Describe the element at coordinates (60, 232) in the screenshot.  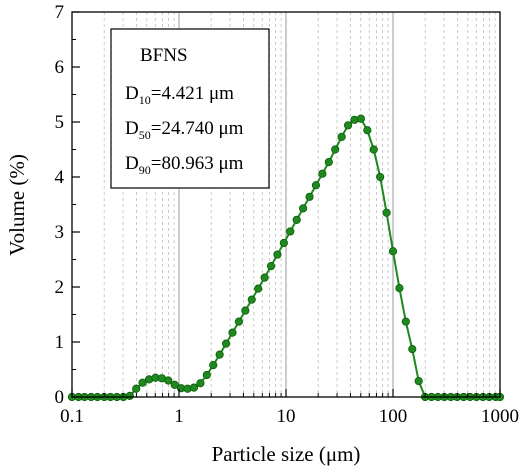
I see `y-tick-label: 3` at that location.